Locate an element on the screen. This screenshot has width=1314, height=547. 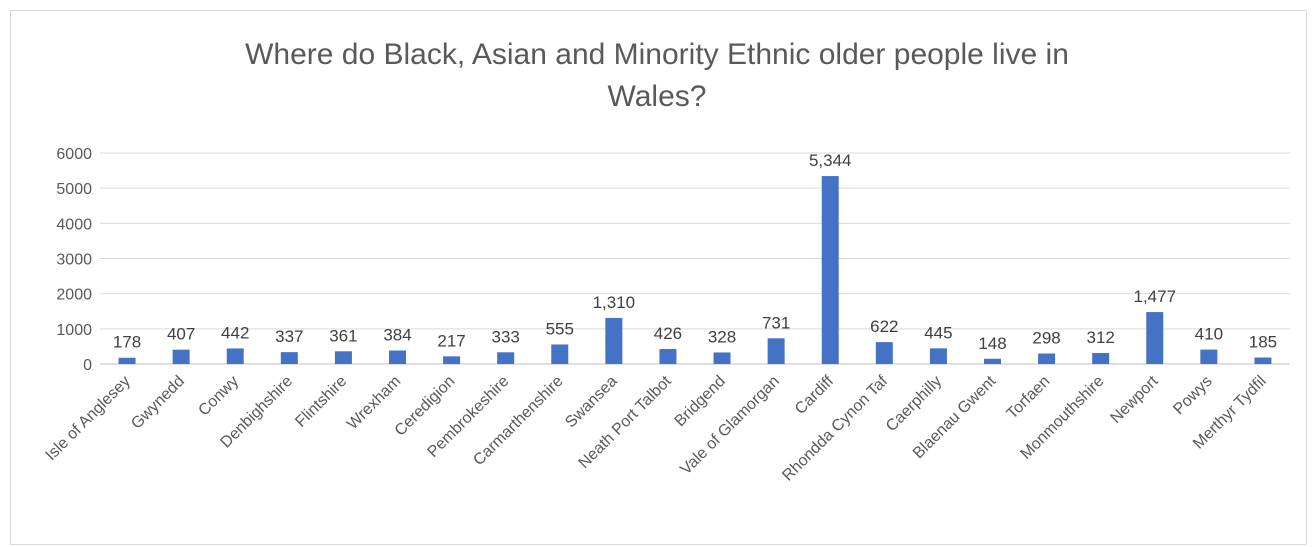
category-label: Neath Port Talbot is located at coordinates (626, 422).